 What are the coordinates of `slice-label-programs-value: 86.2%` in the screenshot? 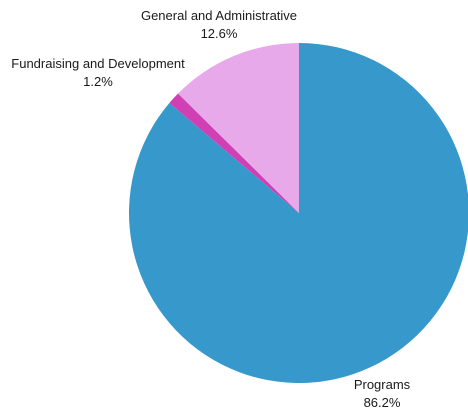 It's located at (382, 402).